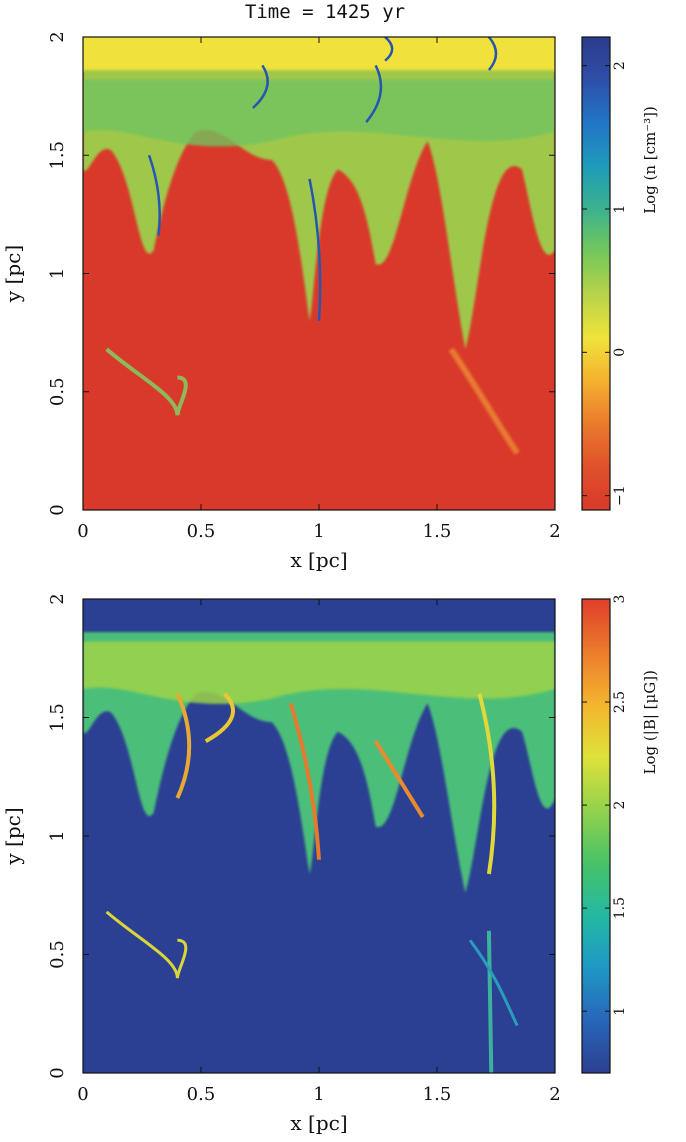 The width and height of the screenshot is (686, 1142). What do you see at coordinates (620, 702) in the screenshot?
I see `colorbar-tick-label: 2.5` at bounding box center [620, 702].